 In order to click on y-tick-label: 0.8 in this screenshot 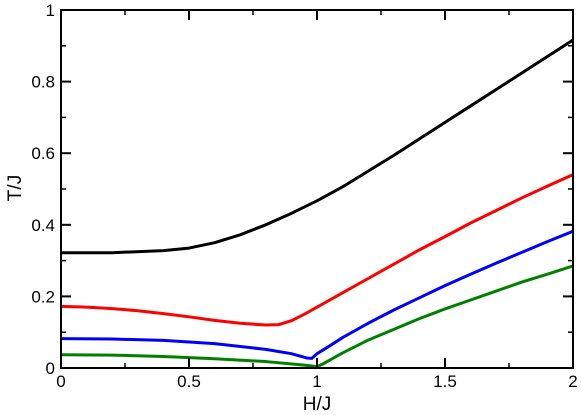, I will do `click(43, 82)`.